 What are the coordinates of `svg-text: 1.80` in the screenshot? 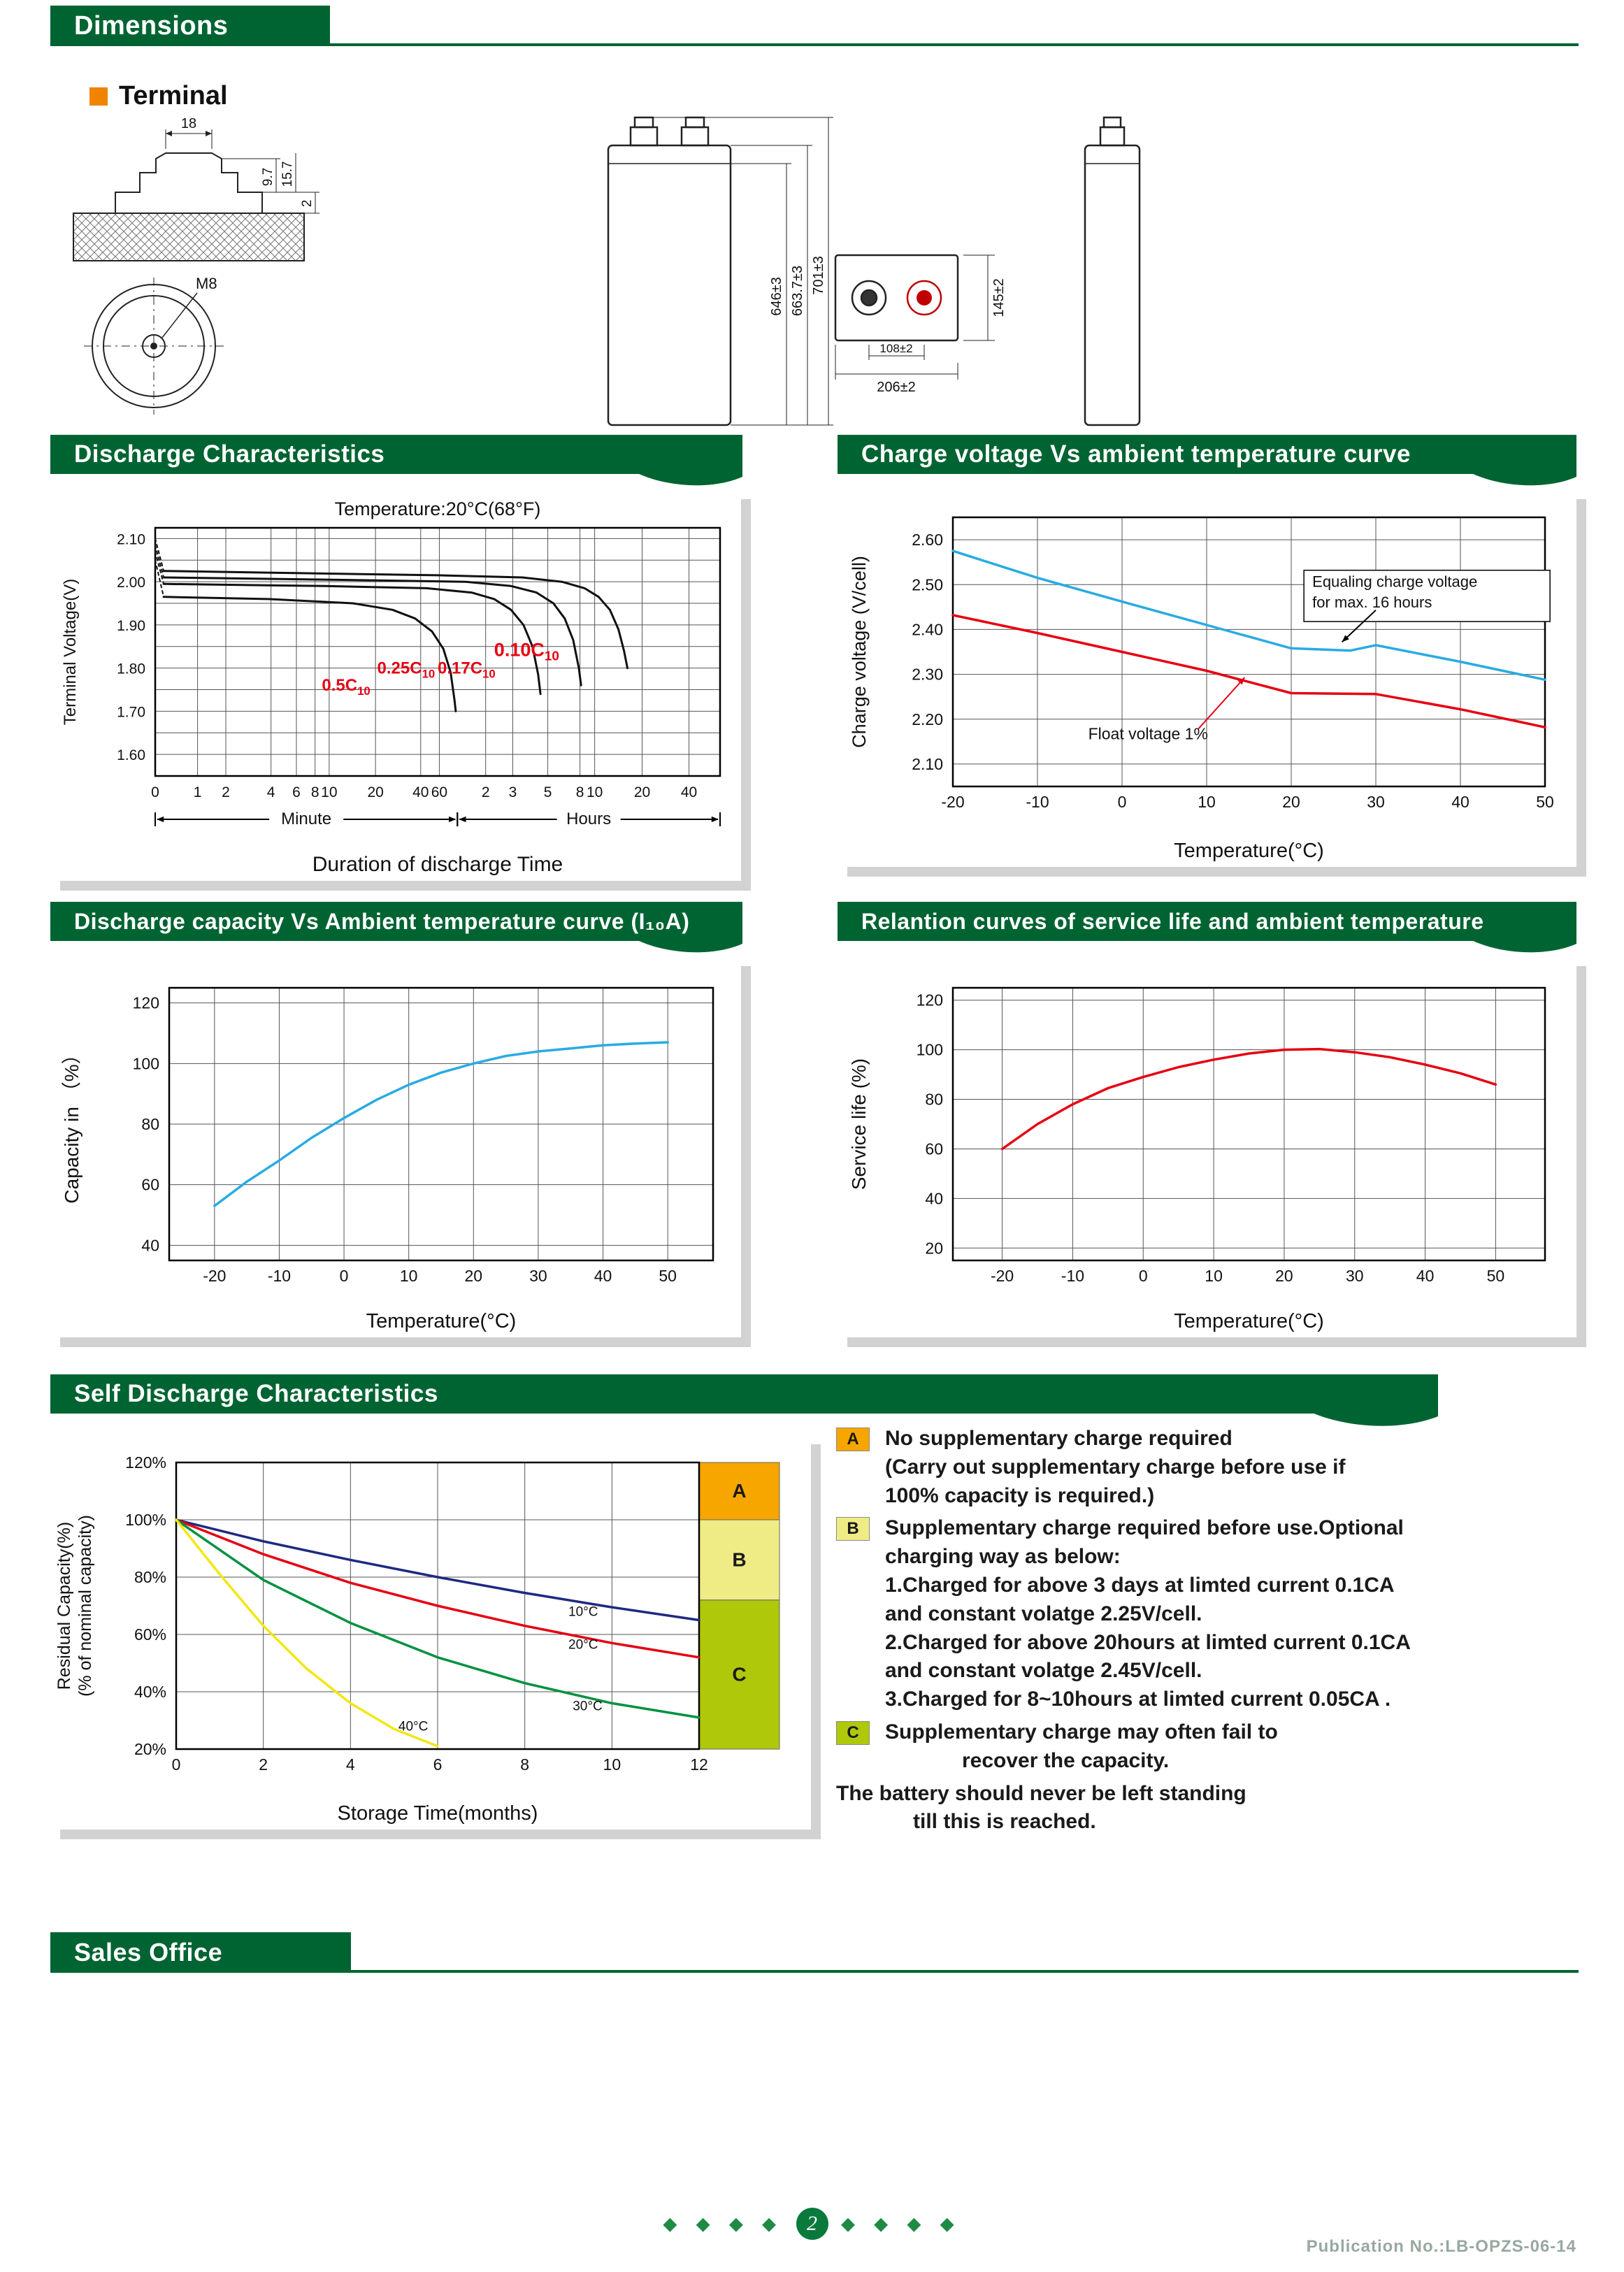 It's located at (131, 669).